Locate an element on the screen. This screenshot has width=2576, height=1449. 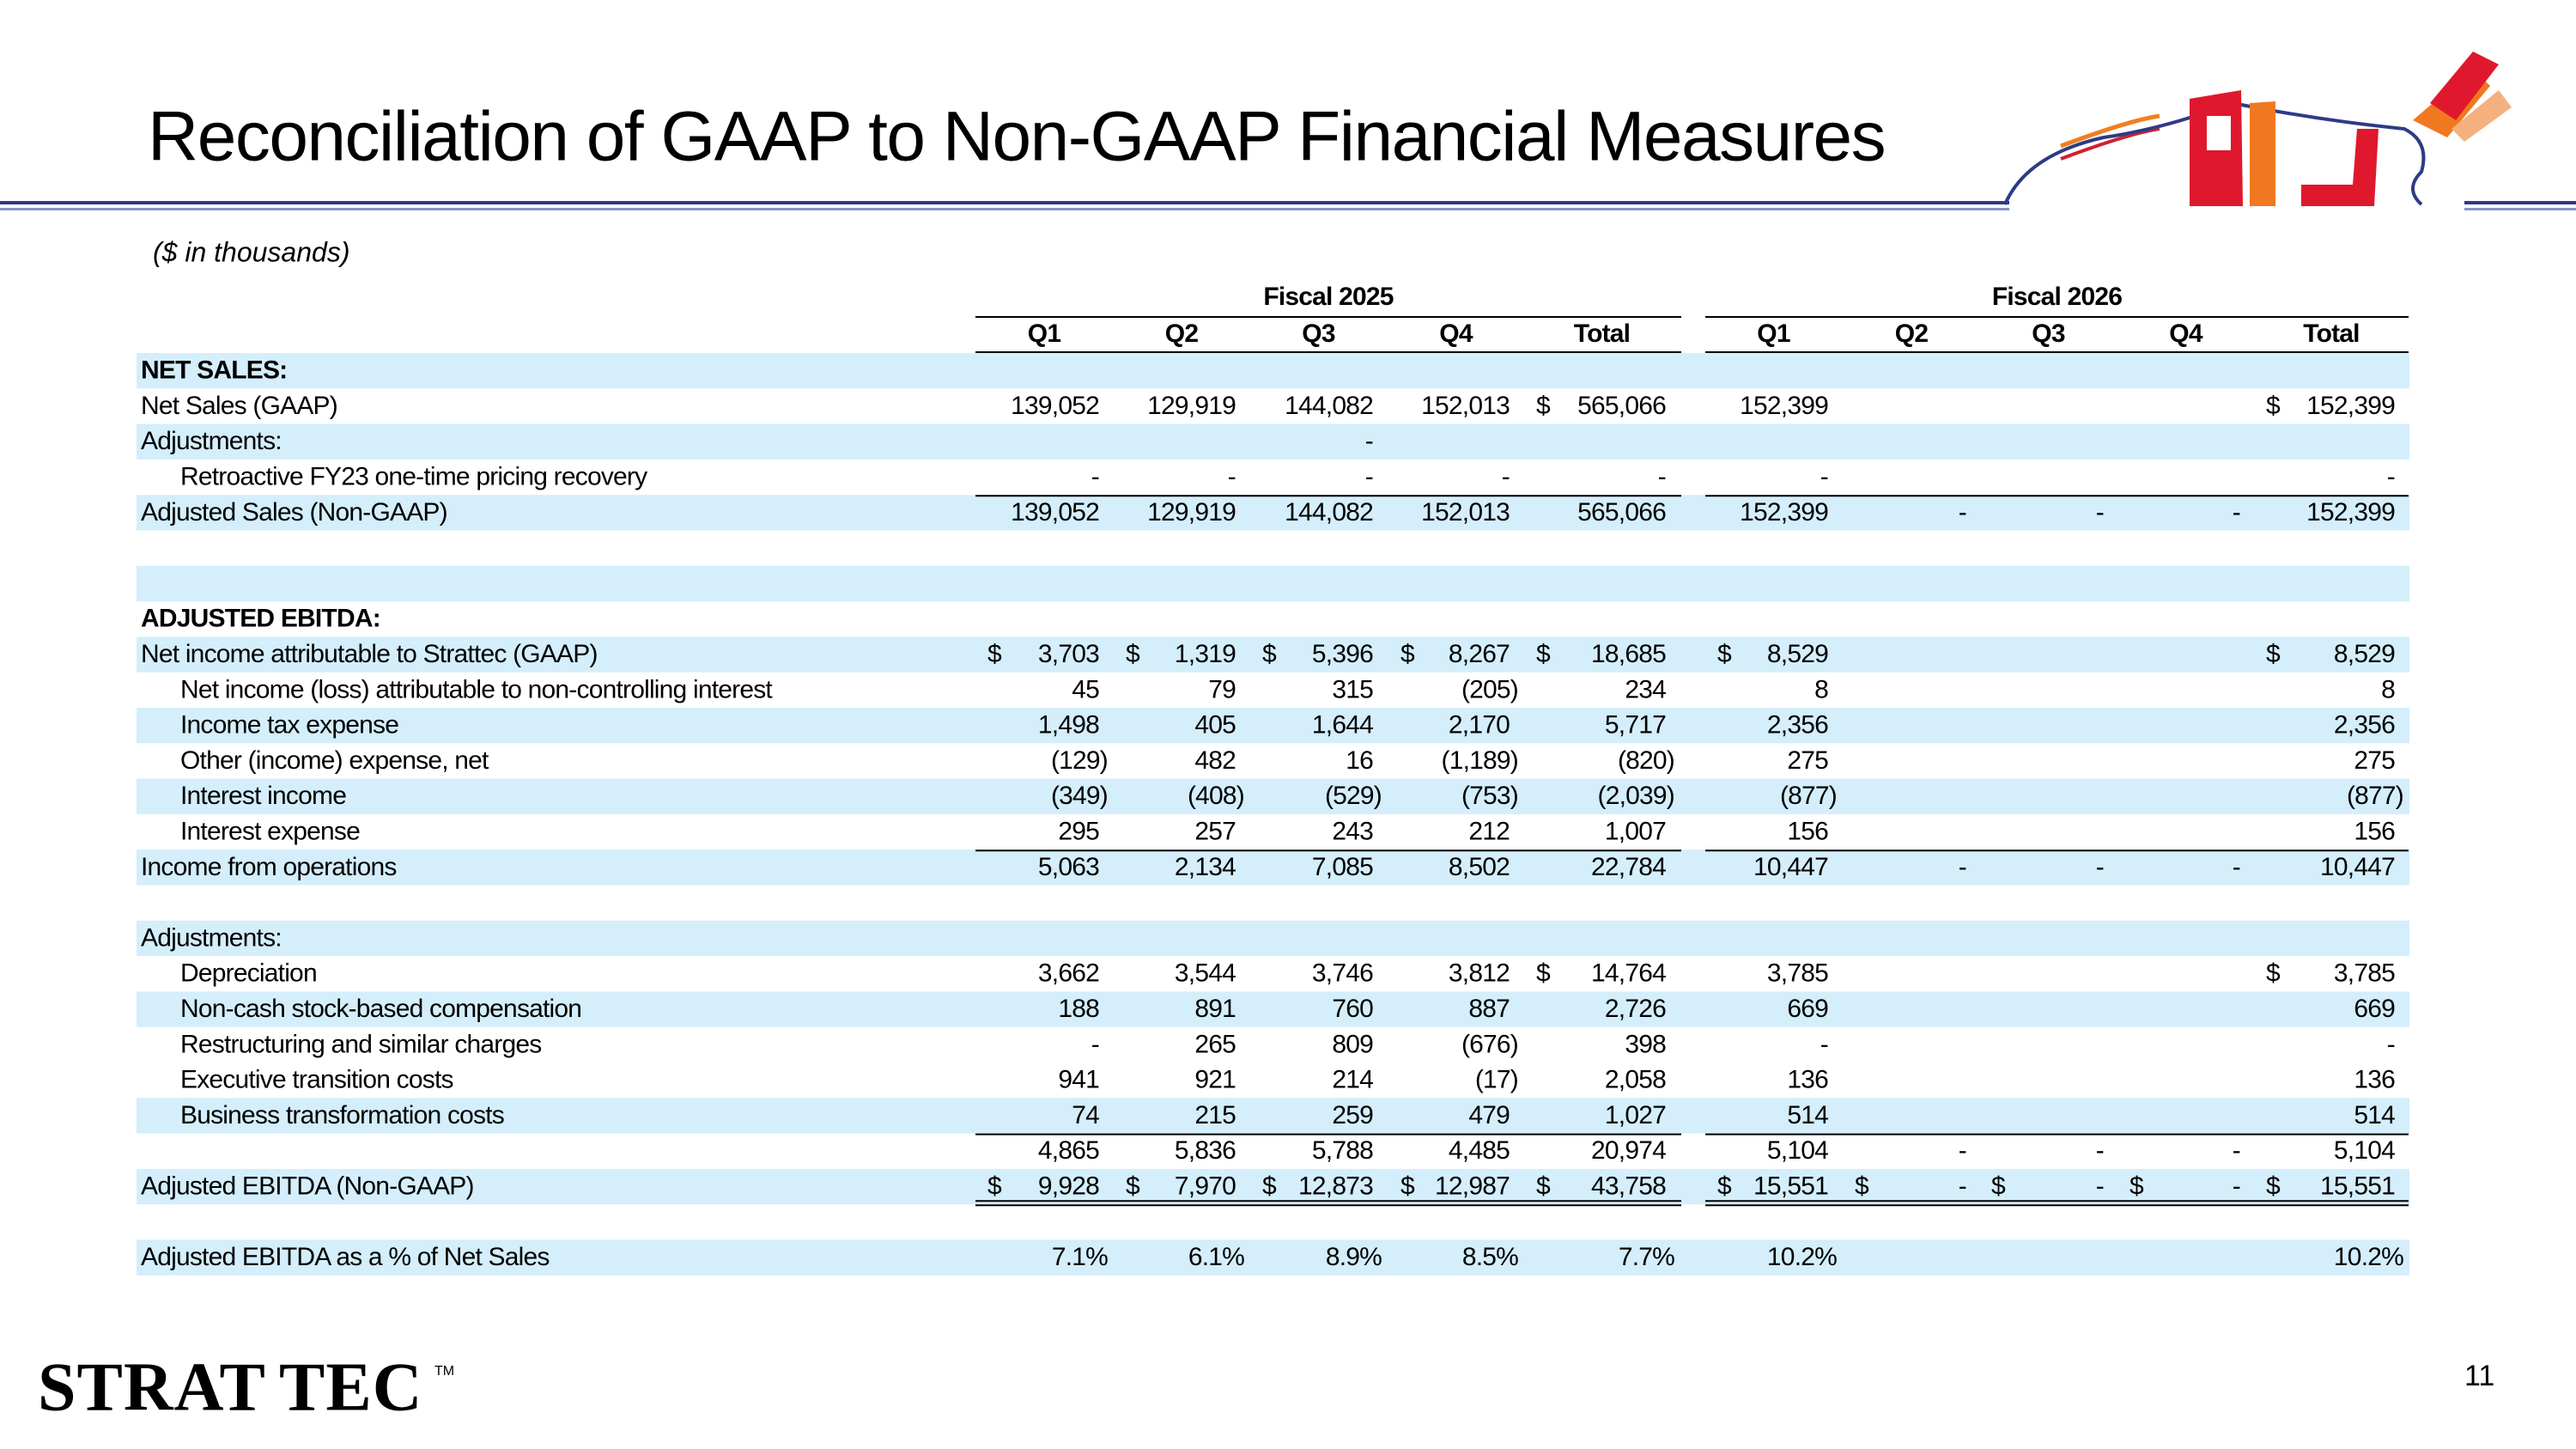
cell-value: (129) is located at coordinates (1079, 760).